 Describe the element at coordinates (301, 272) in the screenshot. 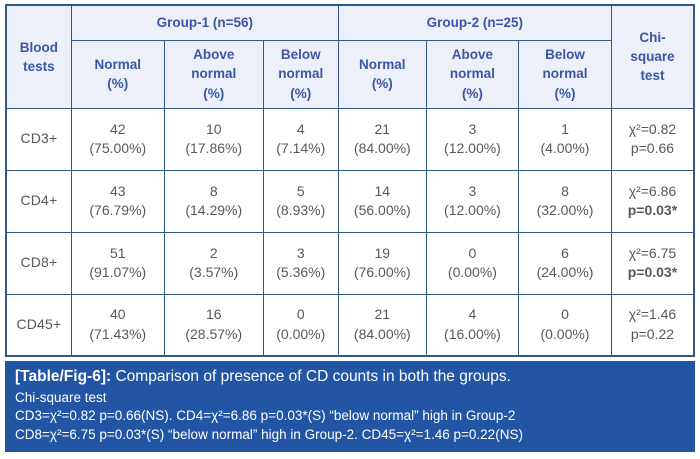

I see `cell-percent: (5.36%)` at that location.